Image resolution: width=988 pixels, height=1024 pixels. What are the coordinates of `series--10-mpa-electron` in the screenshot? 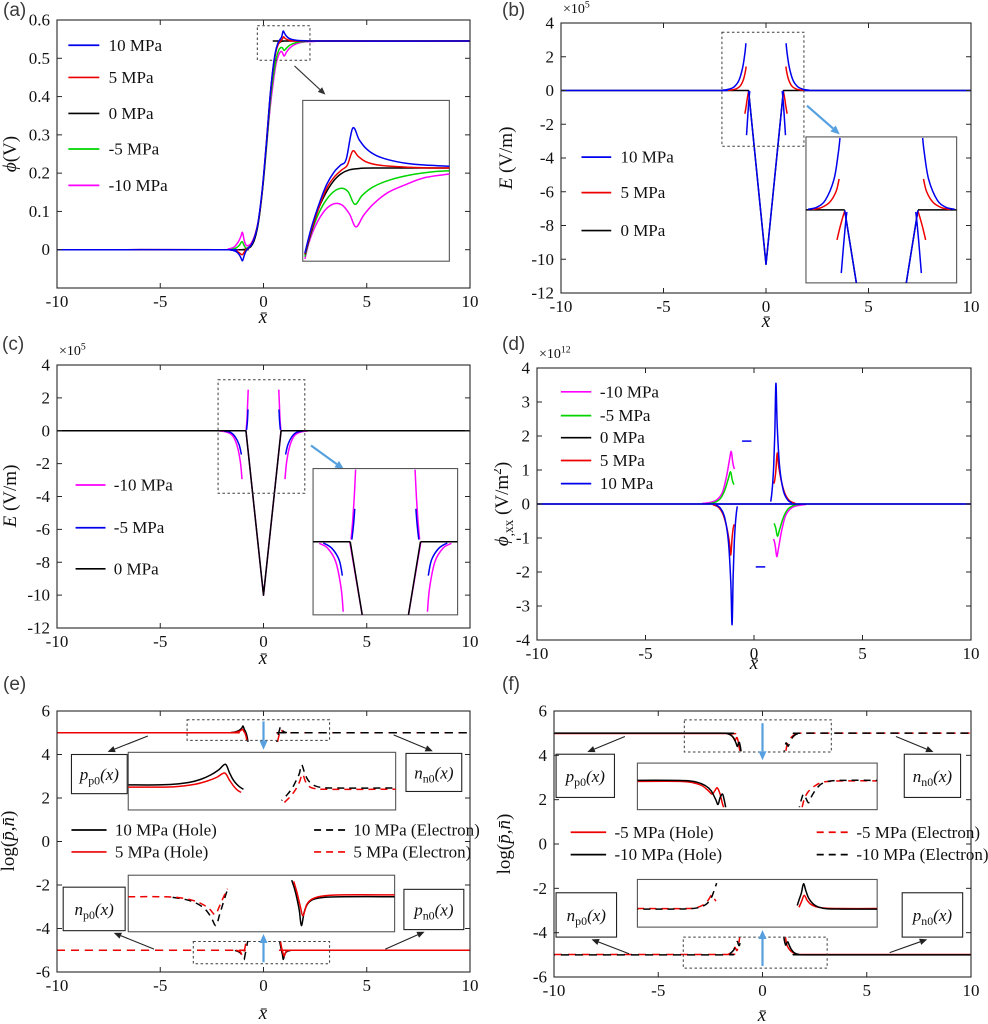 It's located at (838, 793).